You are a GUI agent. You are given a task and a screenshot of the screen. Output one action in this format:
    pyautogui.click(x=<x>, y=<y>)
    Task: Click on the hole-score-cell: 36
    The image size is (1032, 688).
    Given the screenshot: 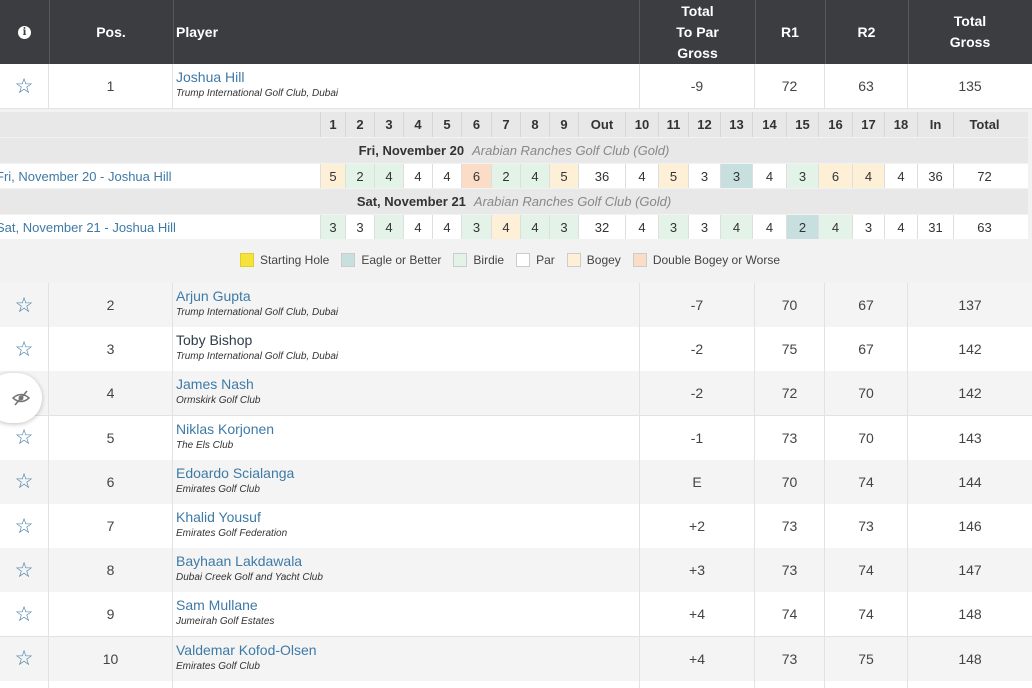 What is the action you would take?
    pyautogui.click(x=935, y=176)
    